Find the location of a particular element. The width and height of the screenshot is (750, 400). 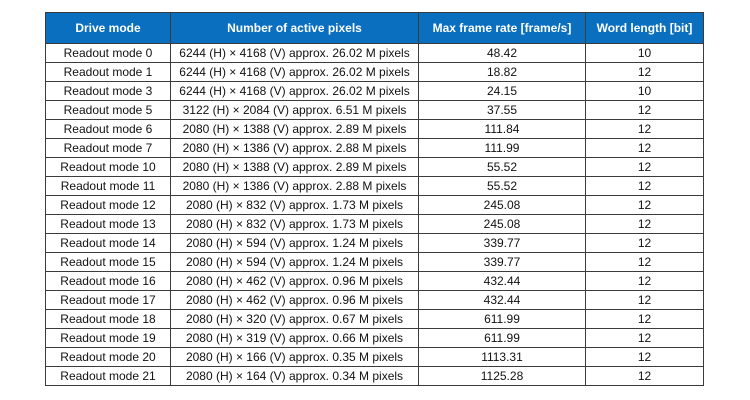

drive-mode-cell: Readout mode 10 is located at coordinates (108, 167).